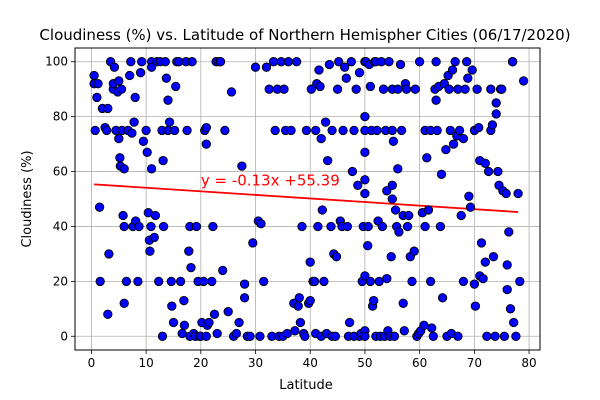 This screenshot has width=600, height=400. What do you see at coordinates (419, 363) in the screenshot?
I see `x-tick-label: 60` at bounding box center [419, 363].